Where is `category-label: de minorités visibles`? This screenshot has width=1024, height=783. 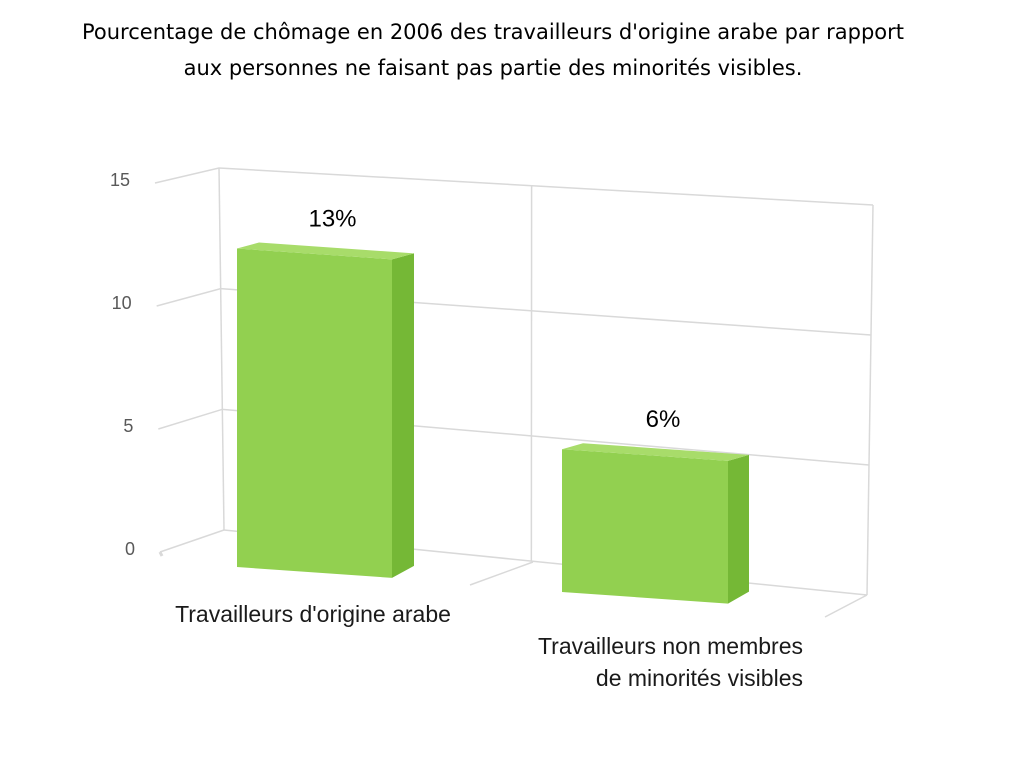 category-label: de minorités visibles is located at coordinates (699, 678).